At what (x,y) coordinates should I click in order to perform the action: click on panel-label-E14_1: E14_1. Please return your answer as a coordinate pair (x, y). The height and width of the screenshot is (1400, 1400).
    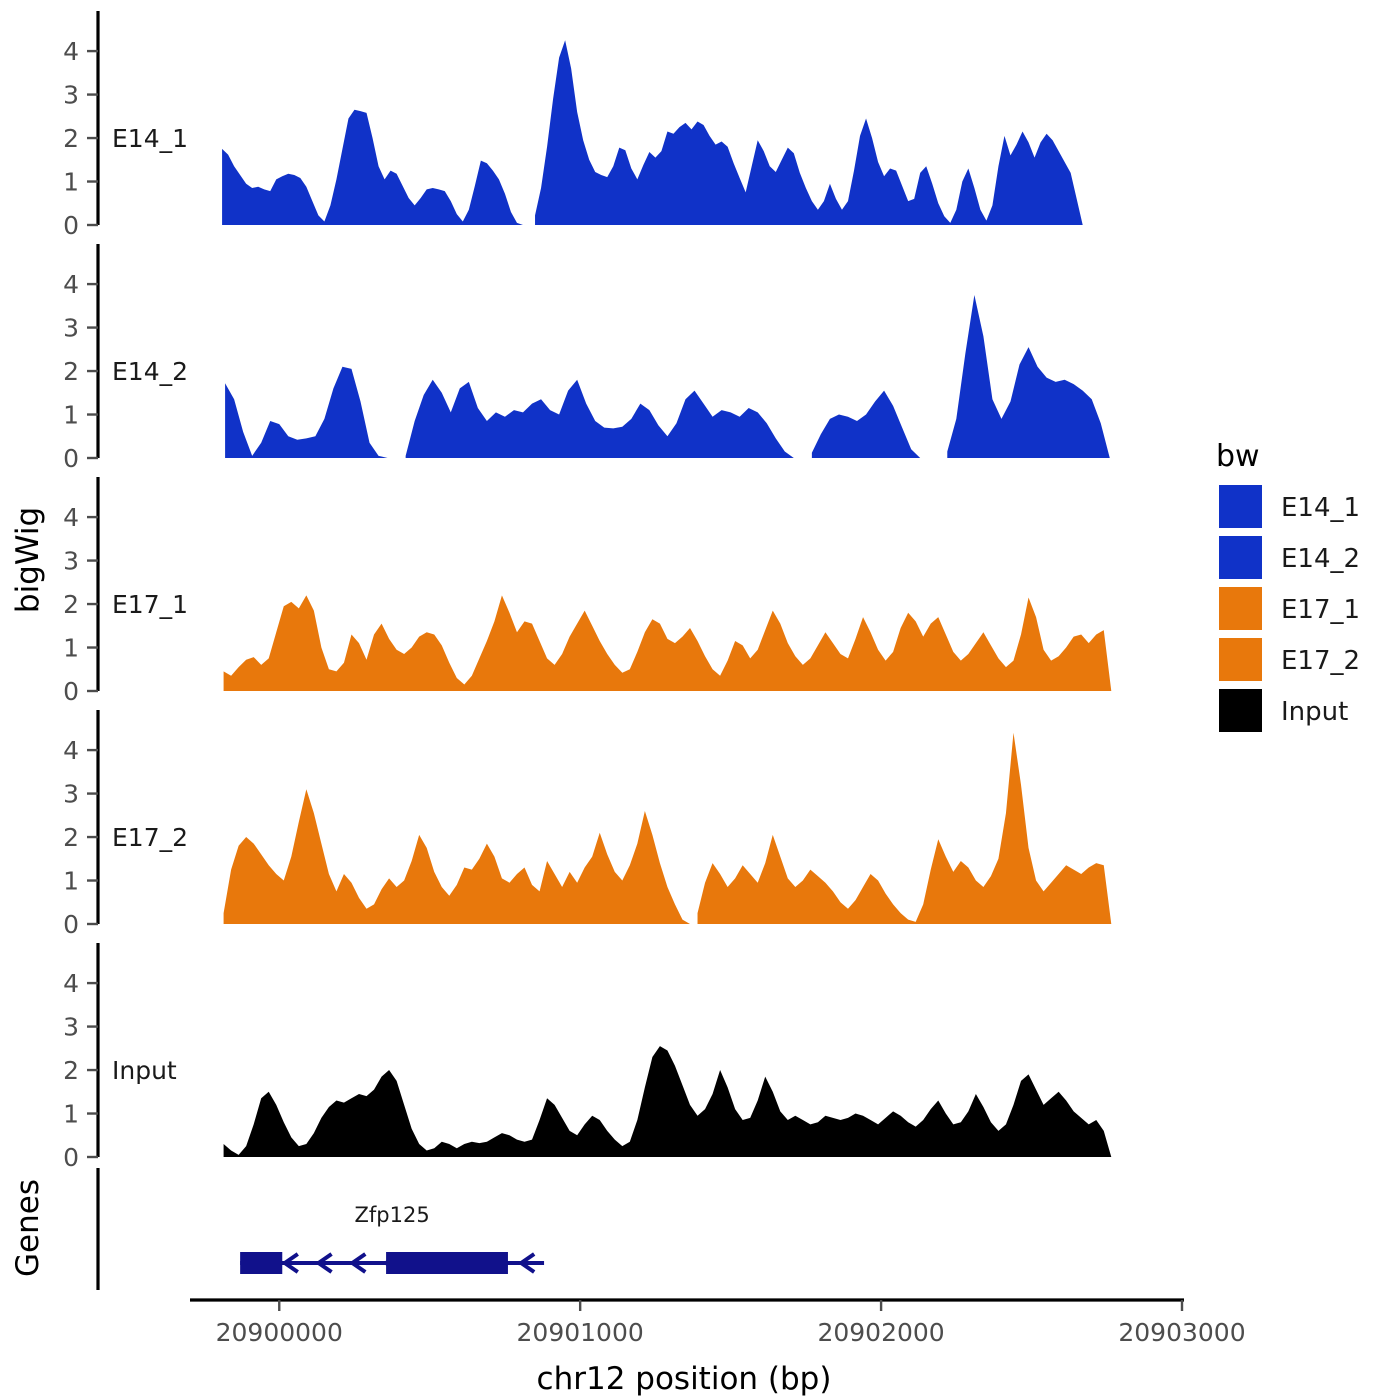
    Looking at the image, I should click on (150, 138).